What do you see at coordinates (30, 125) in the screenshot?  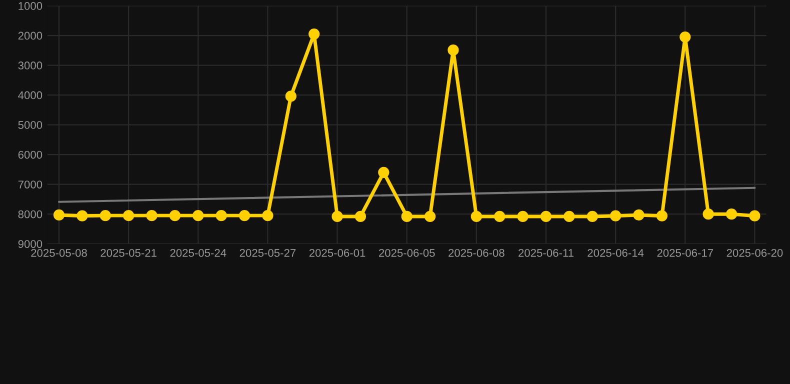 I see `y-tick-label: 5000` at bounding box center [30, 125].